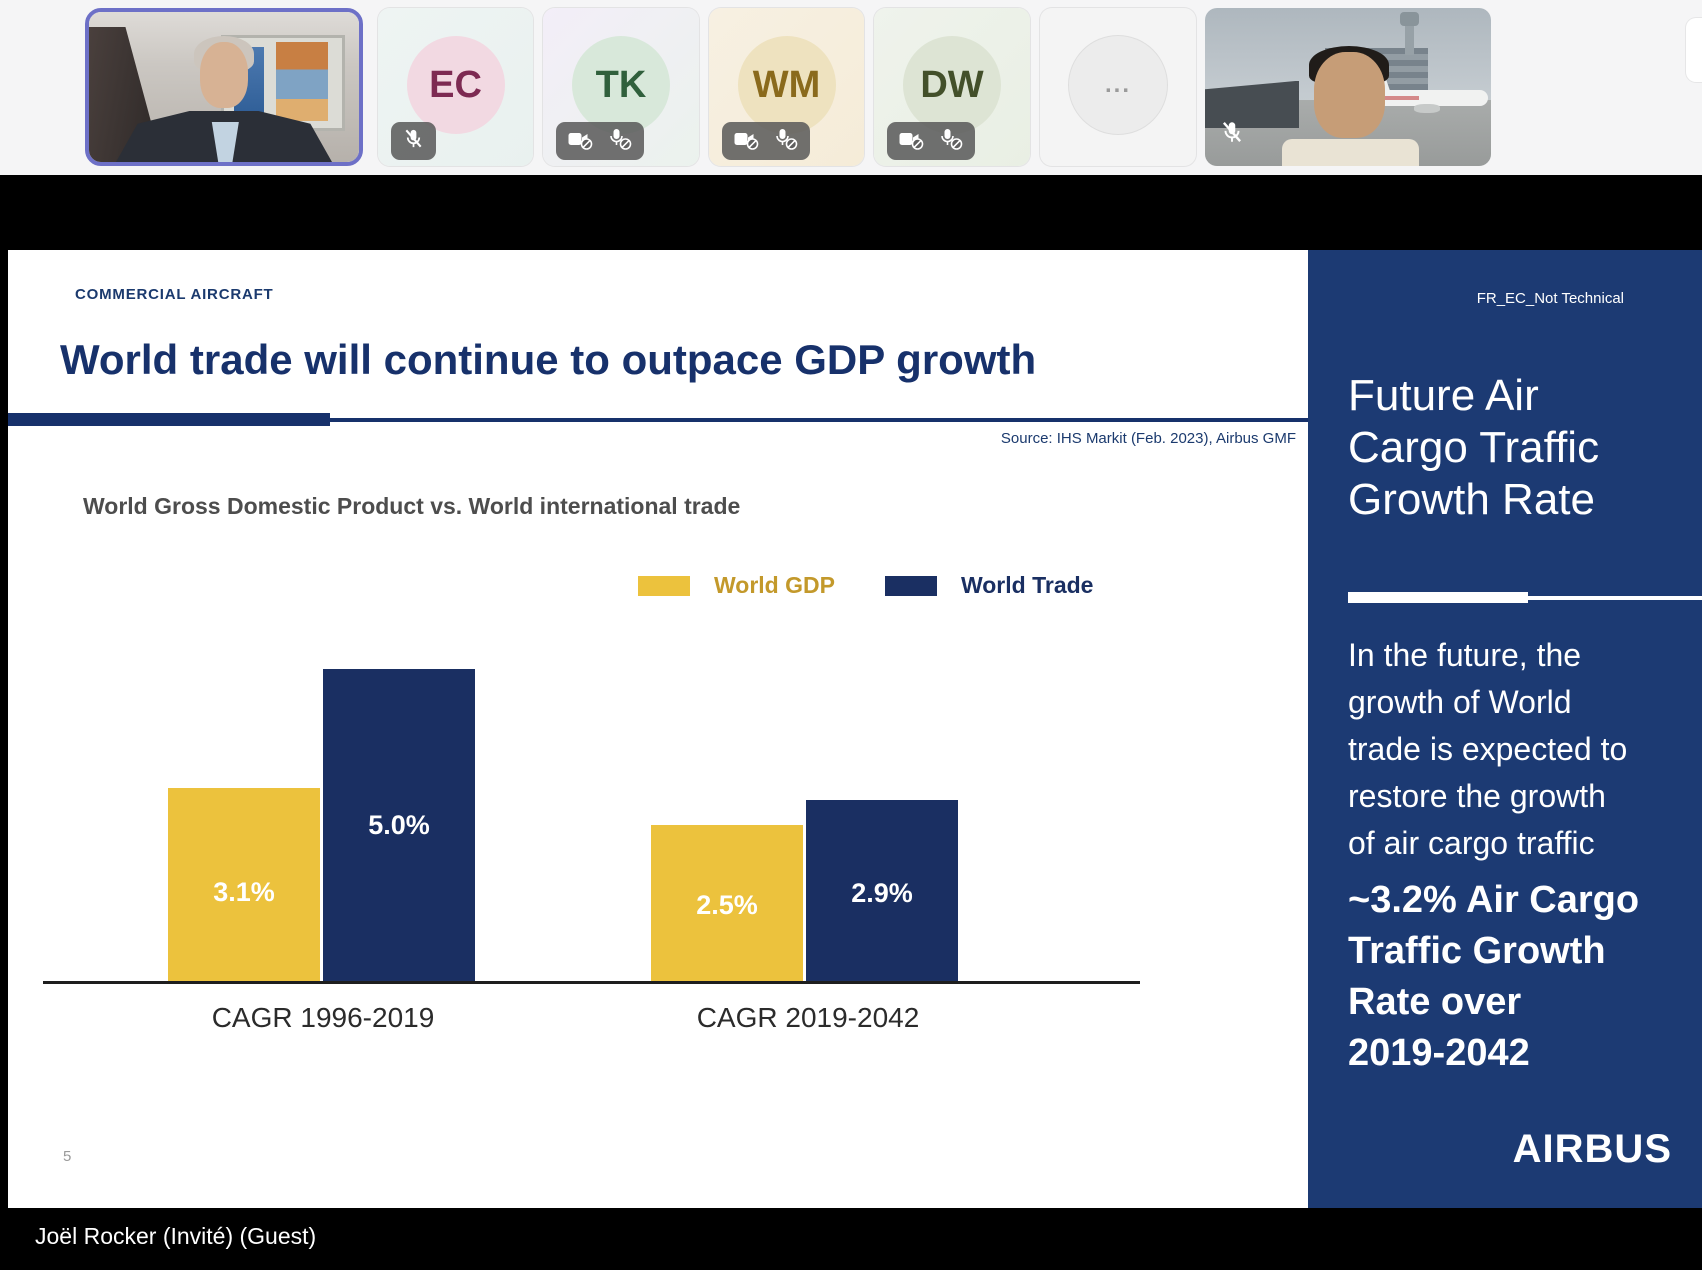 The width and height of the screenshot is (1702, 1270). Describe the element at coordinates (1550, 298) in the screenshot. I see `classification-label: FR_EC_Not Technical` at that location.